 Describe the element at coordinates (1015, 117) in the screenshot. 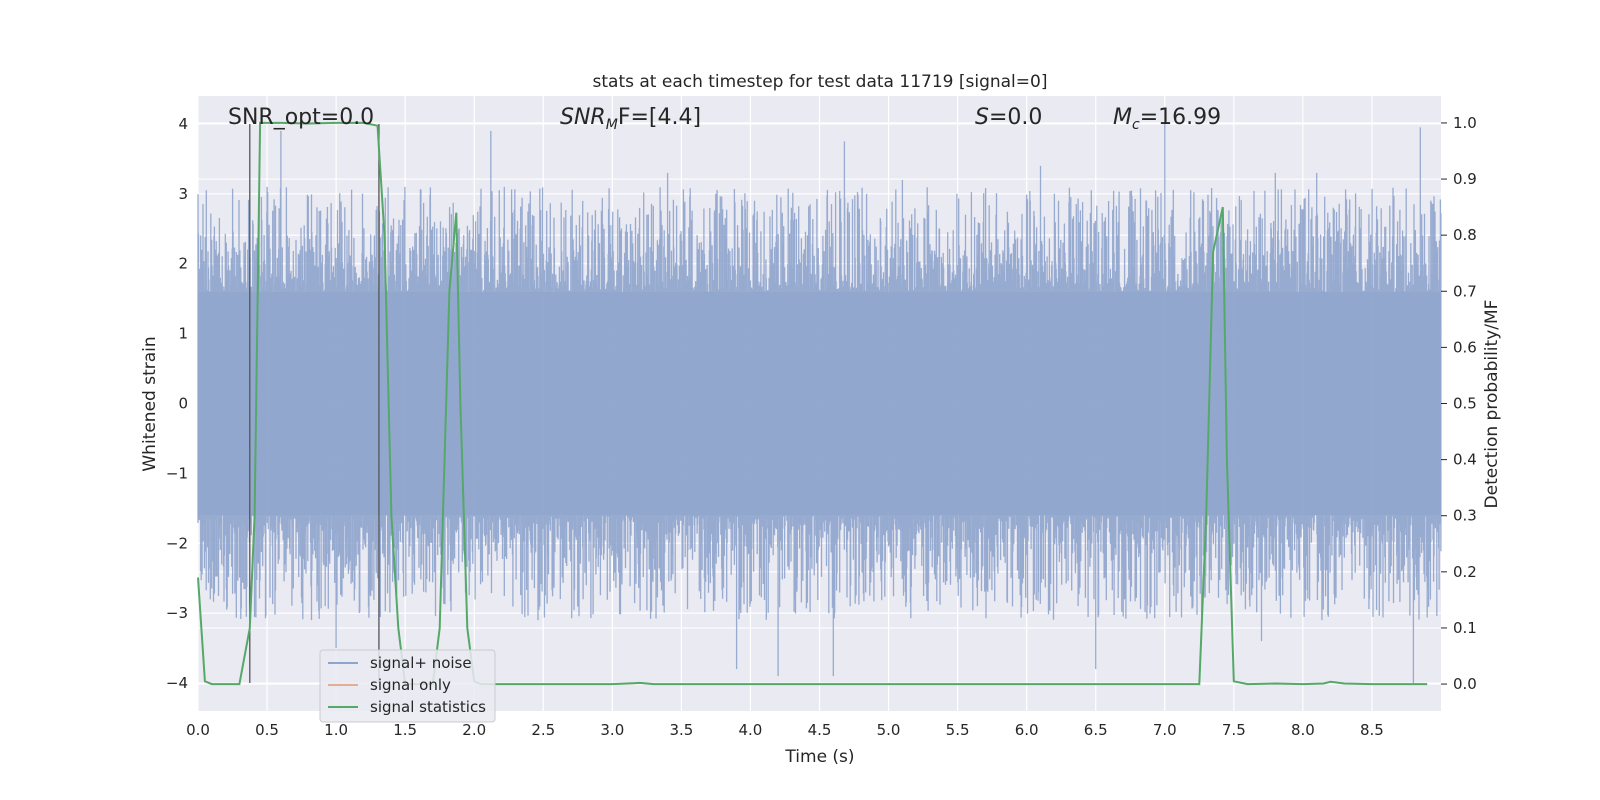

I see `annotation-s-value: =0.0` at that location.